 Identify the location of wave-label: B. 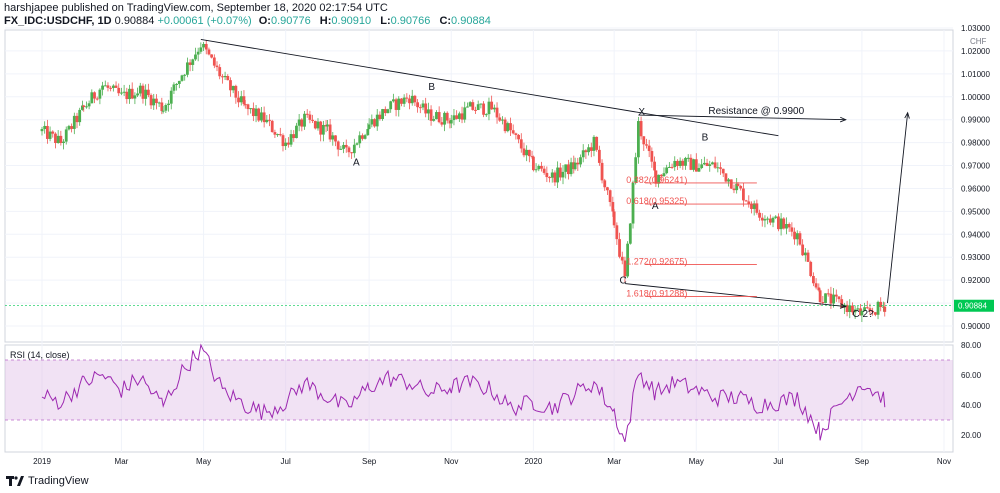
(705, 137).